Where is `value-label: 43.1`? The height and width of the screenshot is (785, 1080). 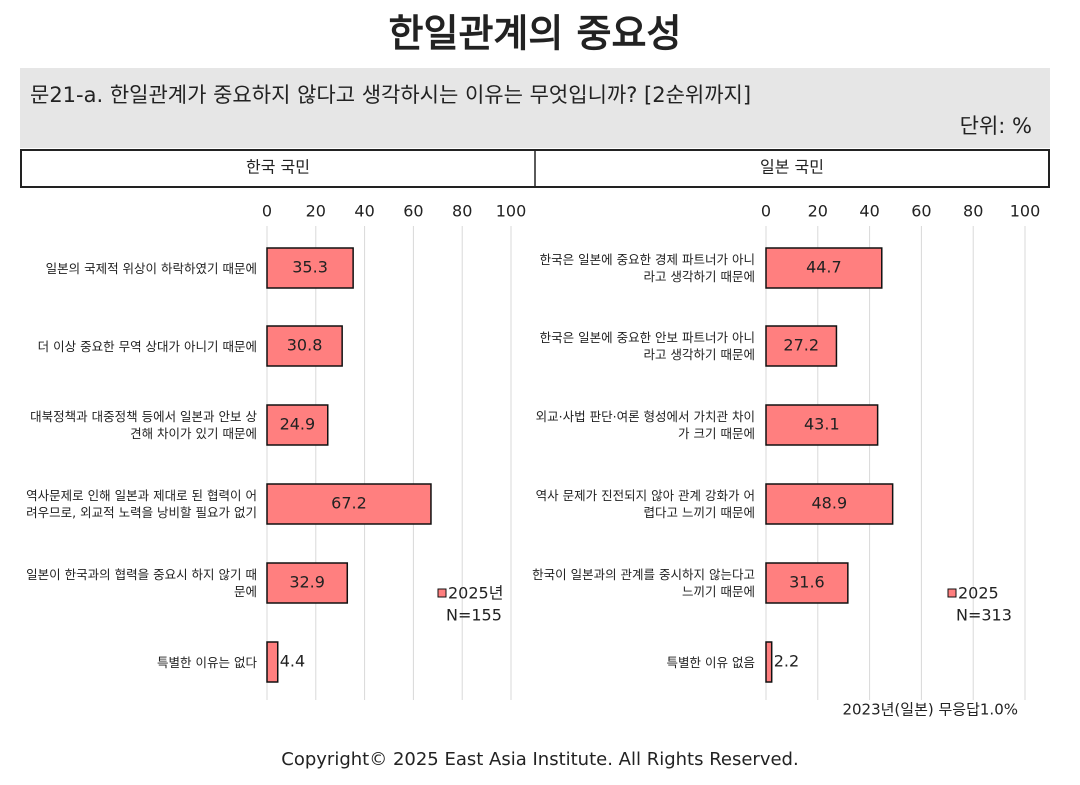
value-label: 43.1 is located at coordinates (822, 424).